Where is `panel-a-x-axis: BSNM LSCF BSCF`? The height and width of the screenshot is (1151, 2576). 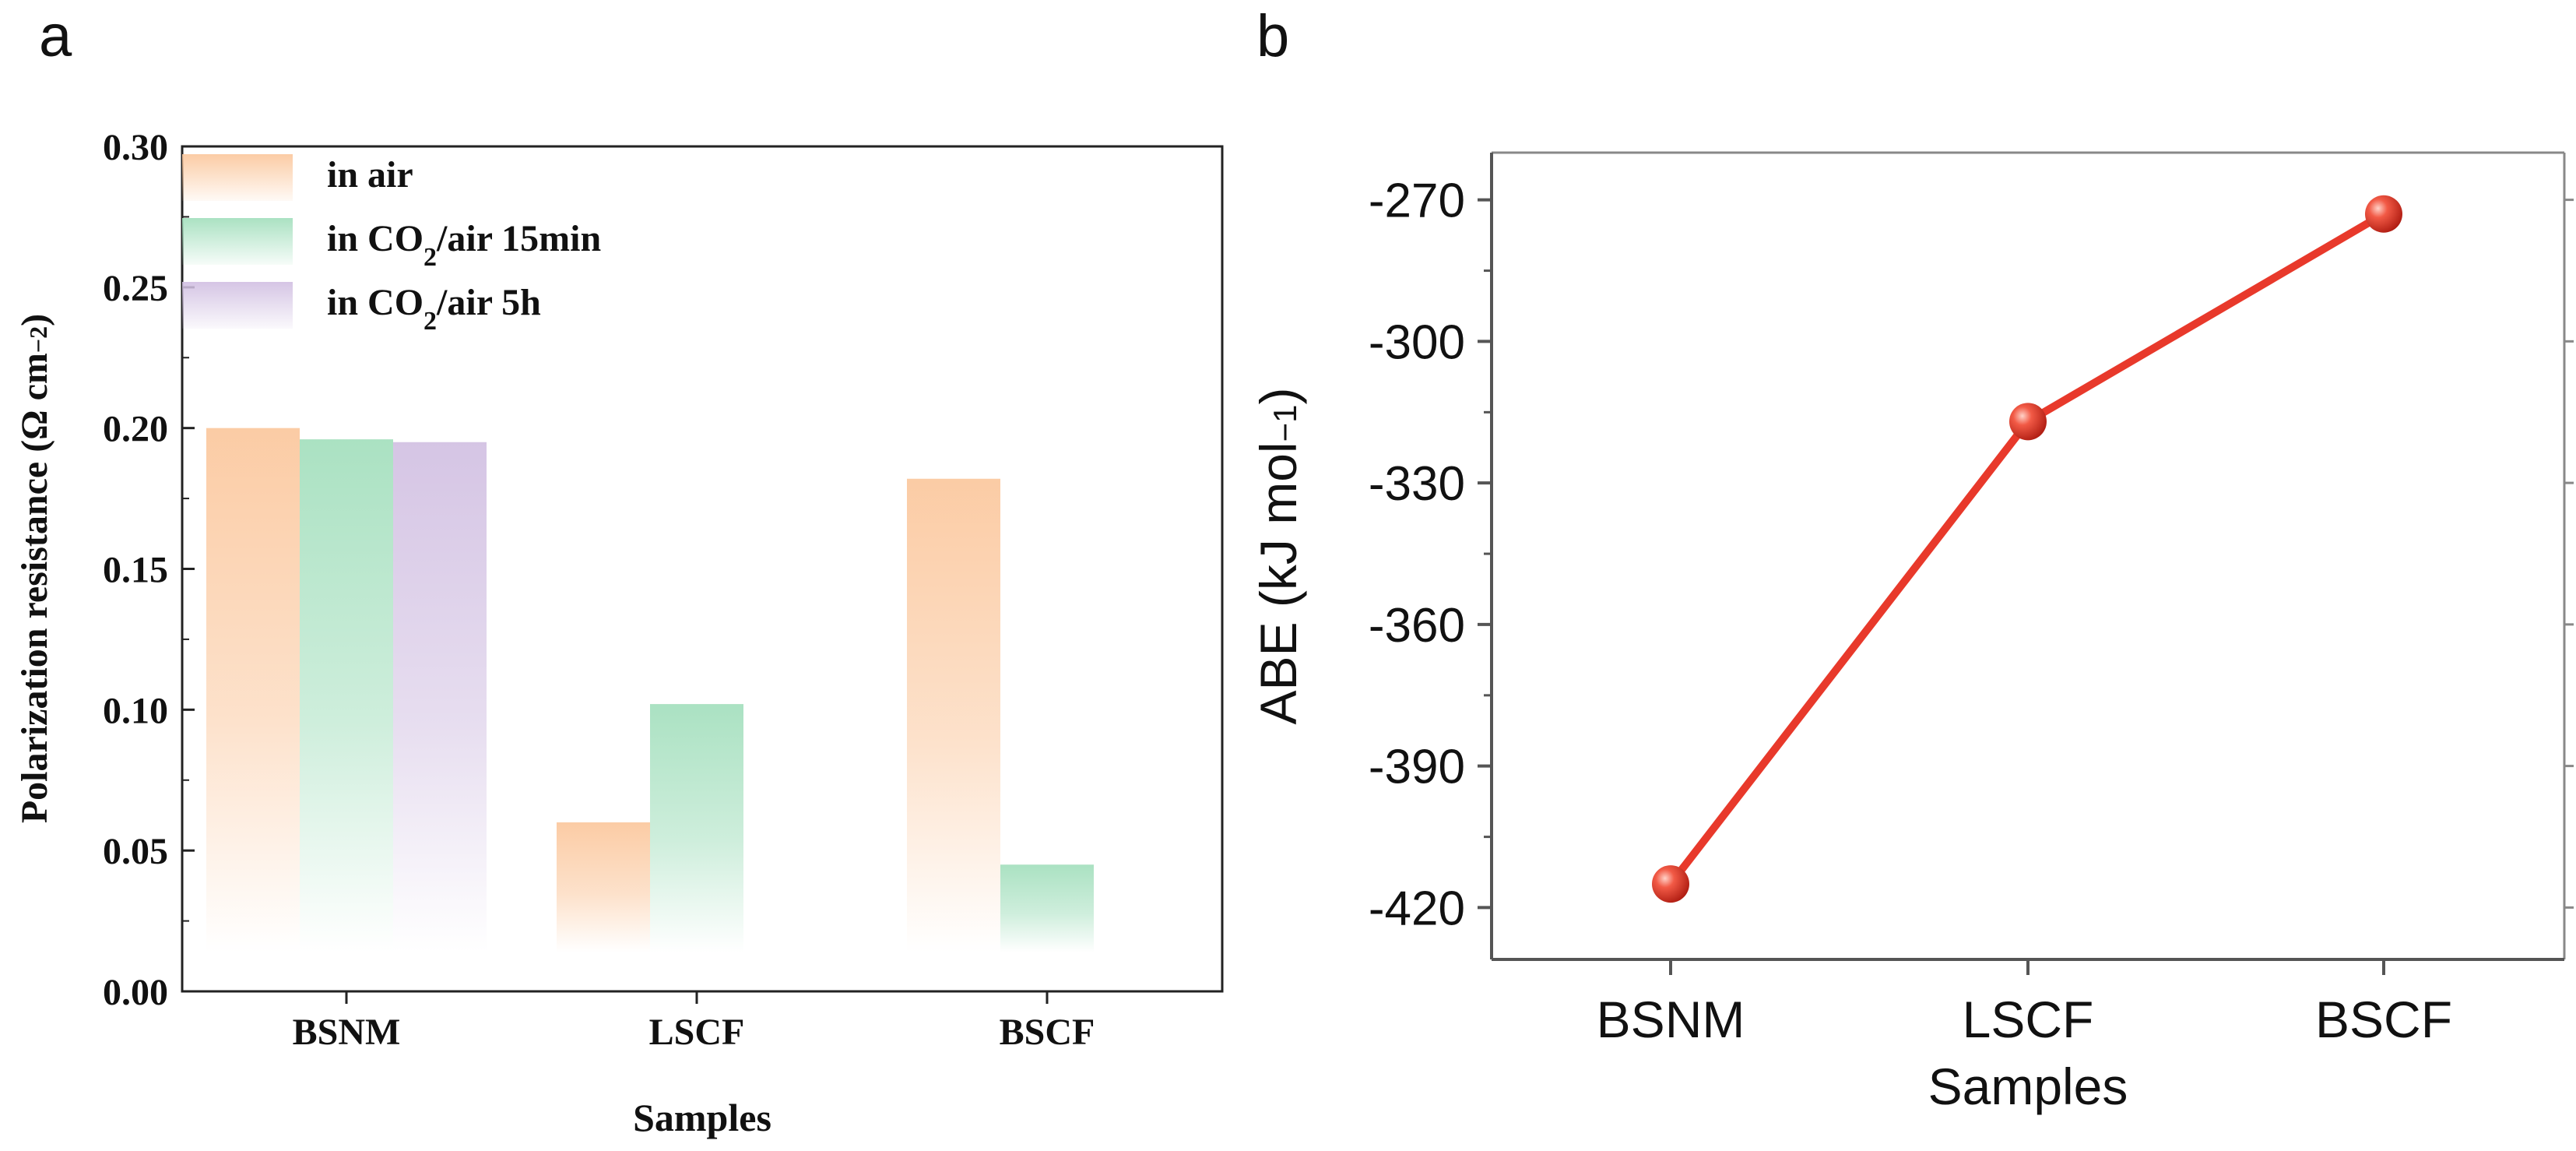 panel-a-x-axis: BSNM LSCF BSCF is located at coordinates (694, 1022).